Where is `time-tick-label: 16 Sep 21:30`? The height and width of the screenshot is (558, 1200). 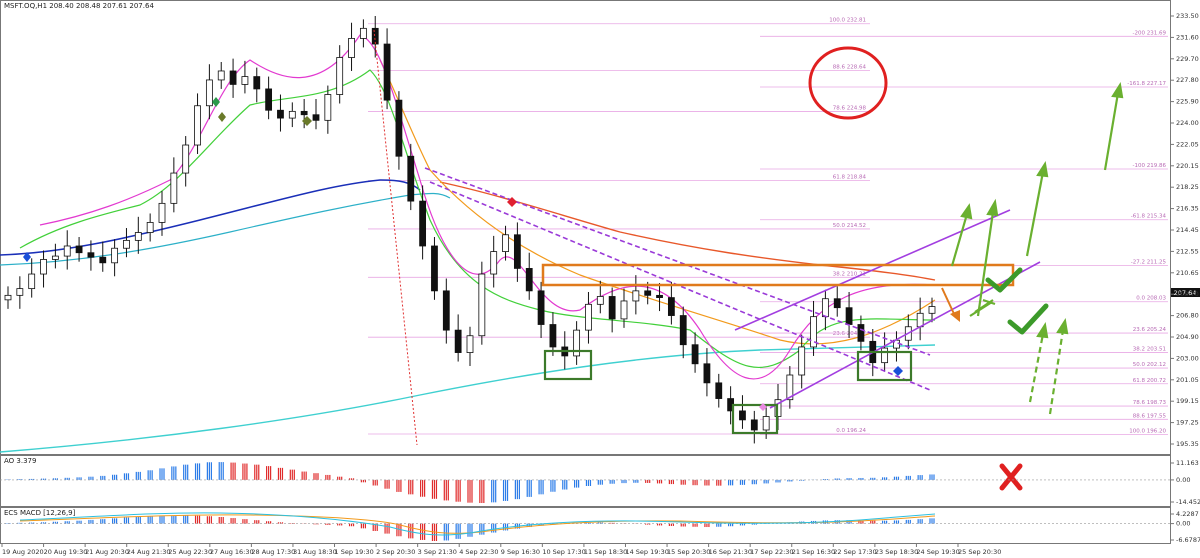 time-tick-label: 16 Sep 21:30 is located at coordinates (730, 552).